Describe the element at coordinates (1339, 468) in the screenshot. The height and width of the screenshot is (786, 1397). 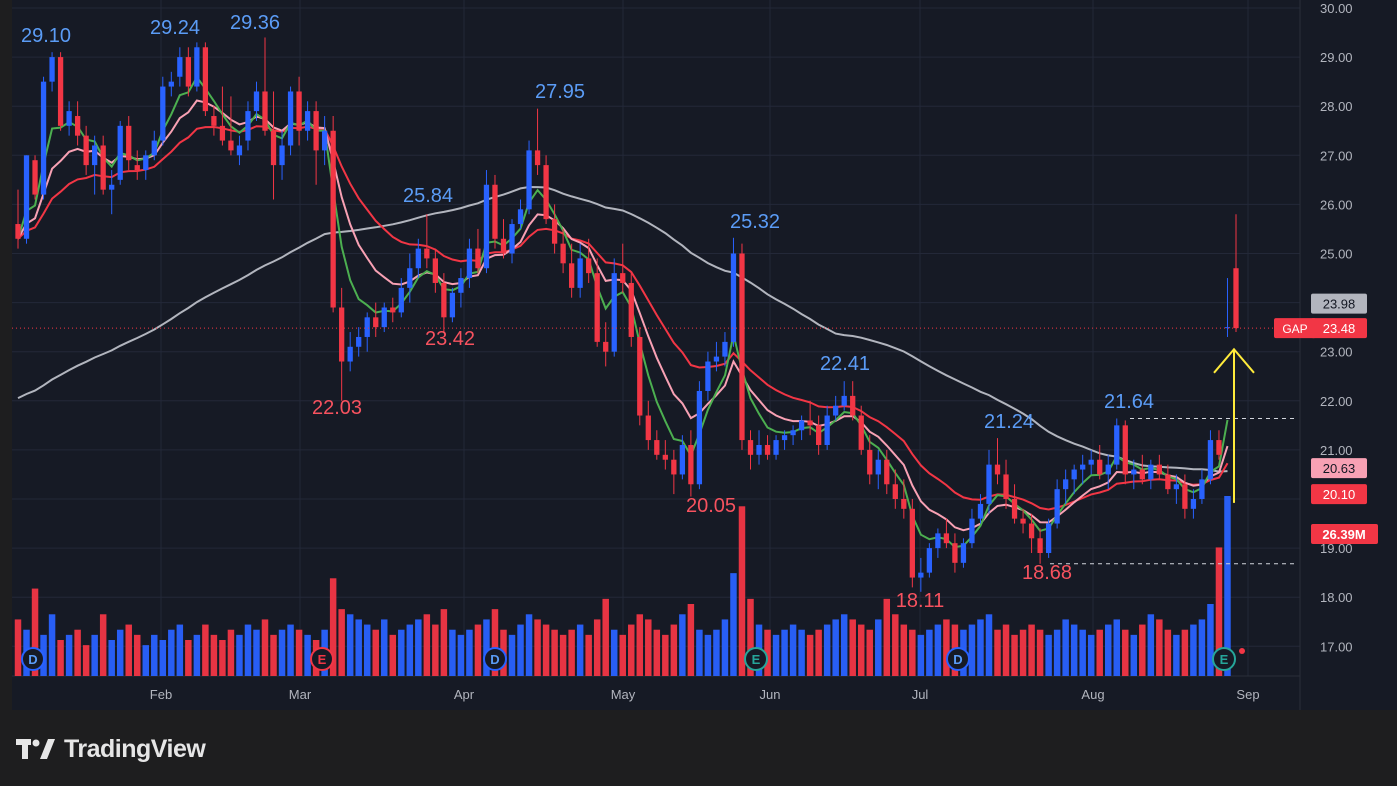
I see `price-label-text: 20.63` at that location.